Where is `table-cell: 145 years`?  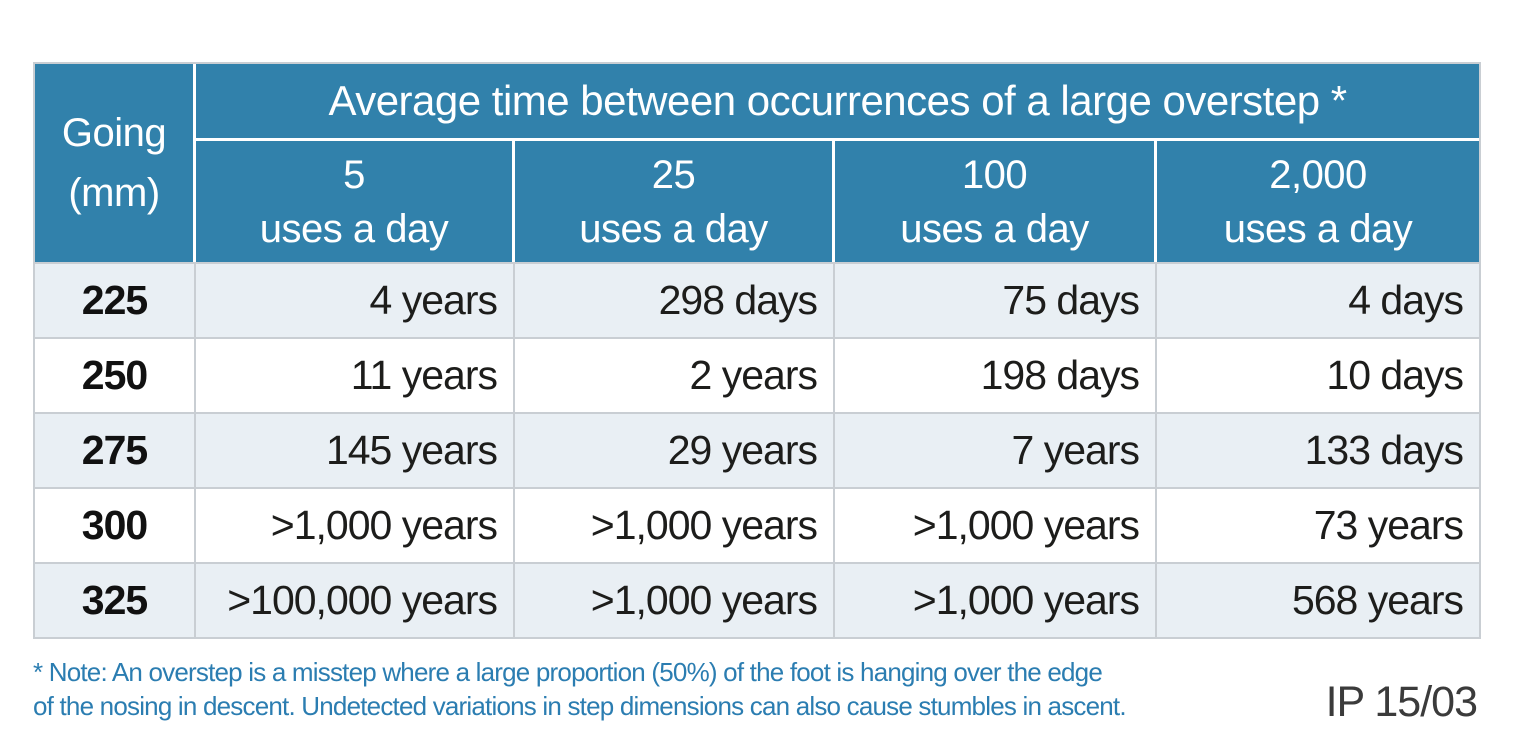 table-cell: 145 years is located at coordinates (355, 449).